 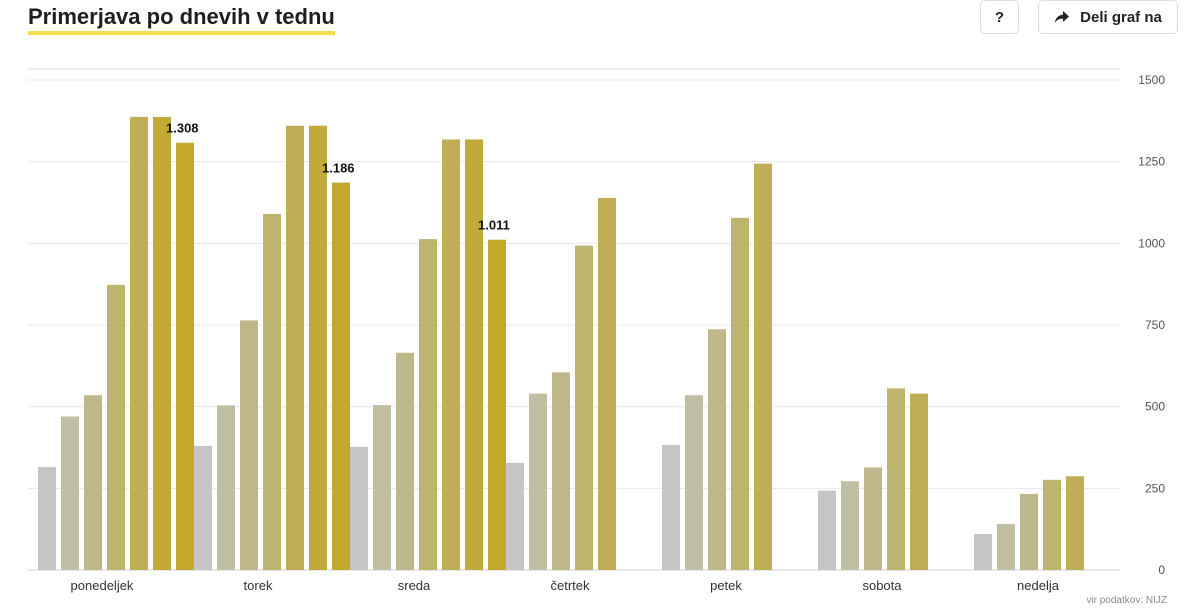 What do you see at coordinates (1155, 325) in the screenshot?
I see `y-tick-label: 750` at bounding box center [1155, 325].